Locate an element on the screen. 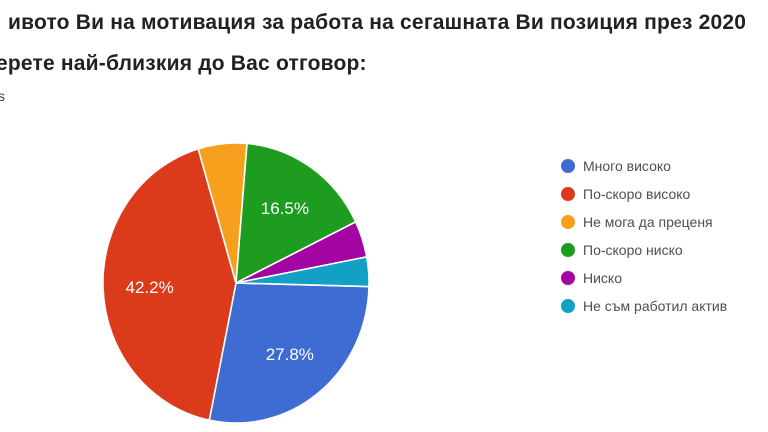 Image resolution: width=768 pixels, height=432 pixels. legend-item-label: Не съм работил актив is located at coordinates (655, 306).